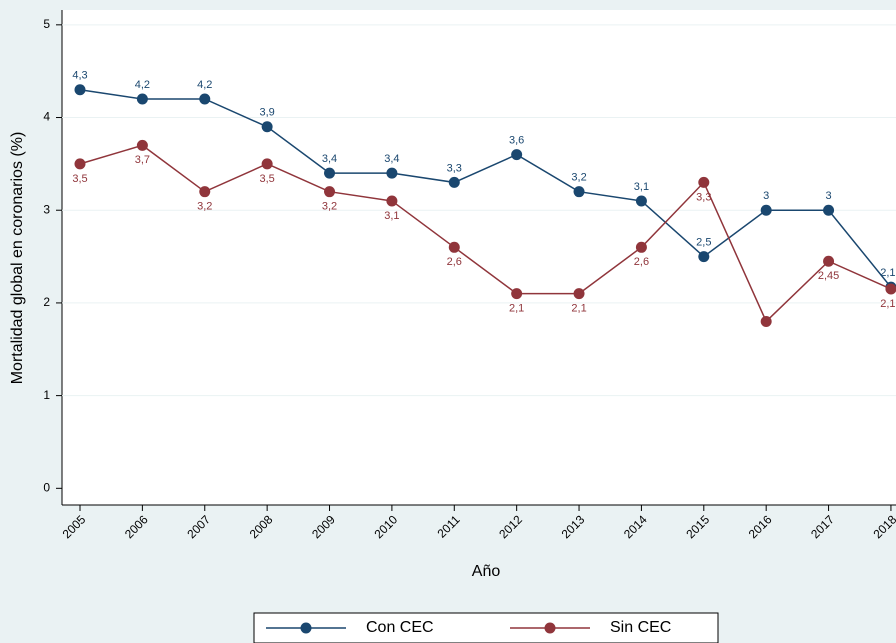 The height and width of the screenshot is (643, 896). I want to click on value-label: 3,6, so click(516, 141).